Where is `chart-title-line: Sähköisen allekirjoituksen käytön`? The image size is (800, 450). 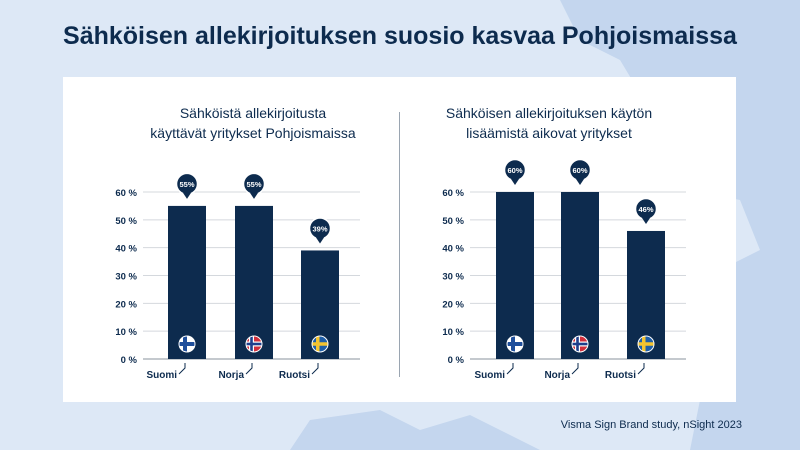
chart-title-line: Sähköisen allekirjoituksen käytön is located at coordinates (549, 113).